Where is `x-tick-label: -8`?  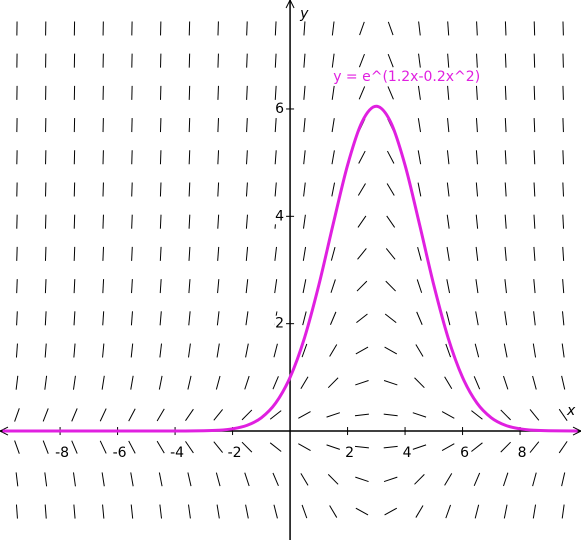
x-tick-label: -8 is located at coordinates (62, 453).